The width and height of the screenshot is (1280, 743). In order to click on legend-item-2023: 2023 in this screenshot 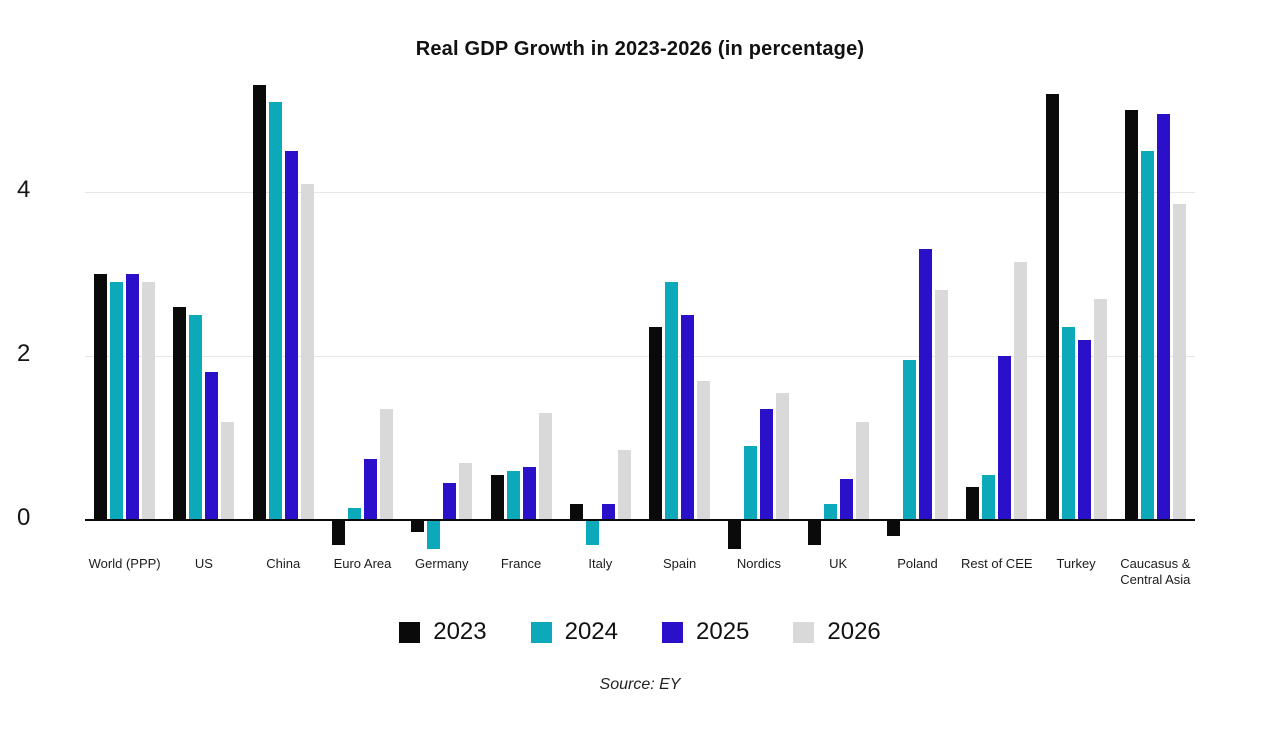, I will do `click(443, 632)`.